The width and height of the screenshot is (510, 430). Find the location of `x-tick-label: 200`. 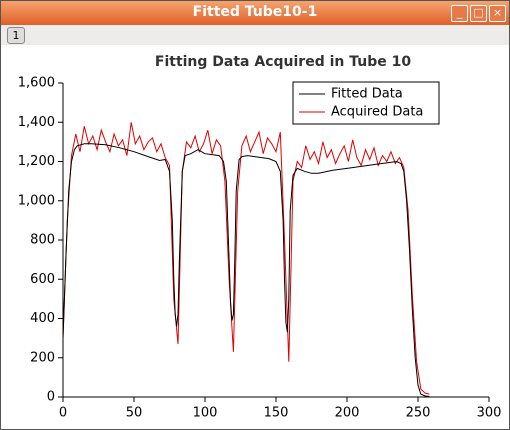

x-tick-label: 200 is located at coordinates (347, 413).